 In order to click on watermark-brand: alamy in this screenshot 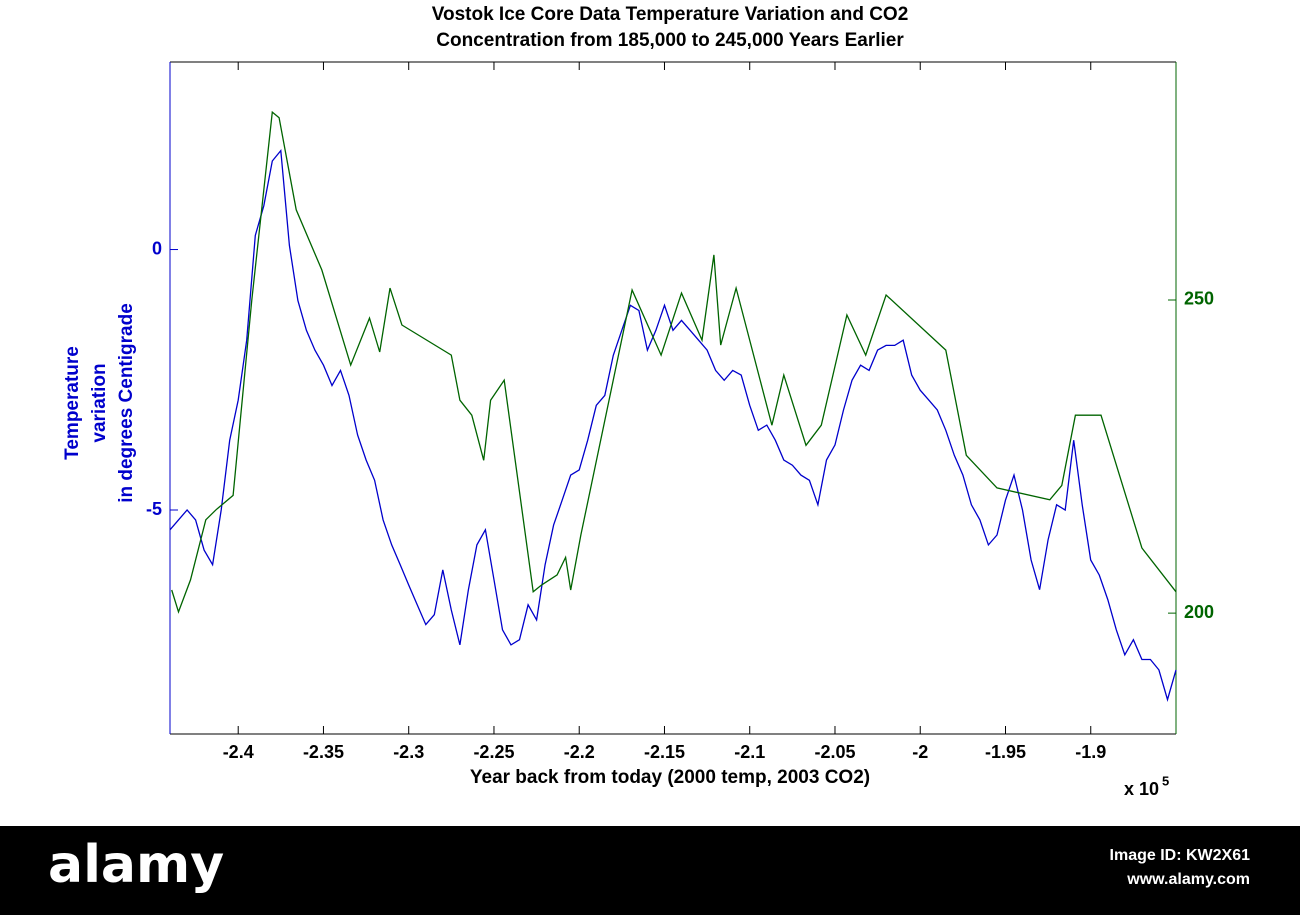, I will do `click(136, 865)`.